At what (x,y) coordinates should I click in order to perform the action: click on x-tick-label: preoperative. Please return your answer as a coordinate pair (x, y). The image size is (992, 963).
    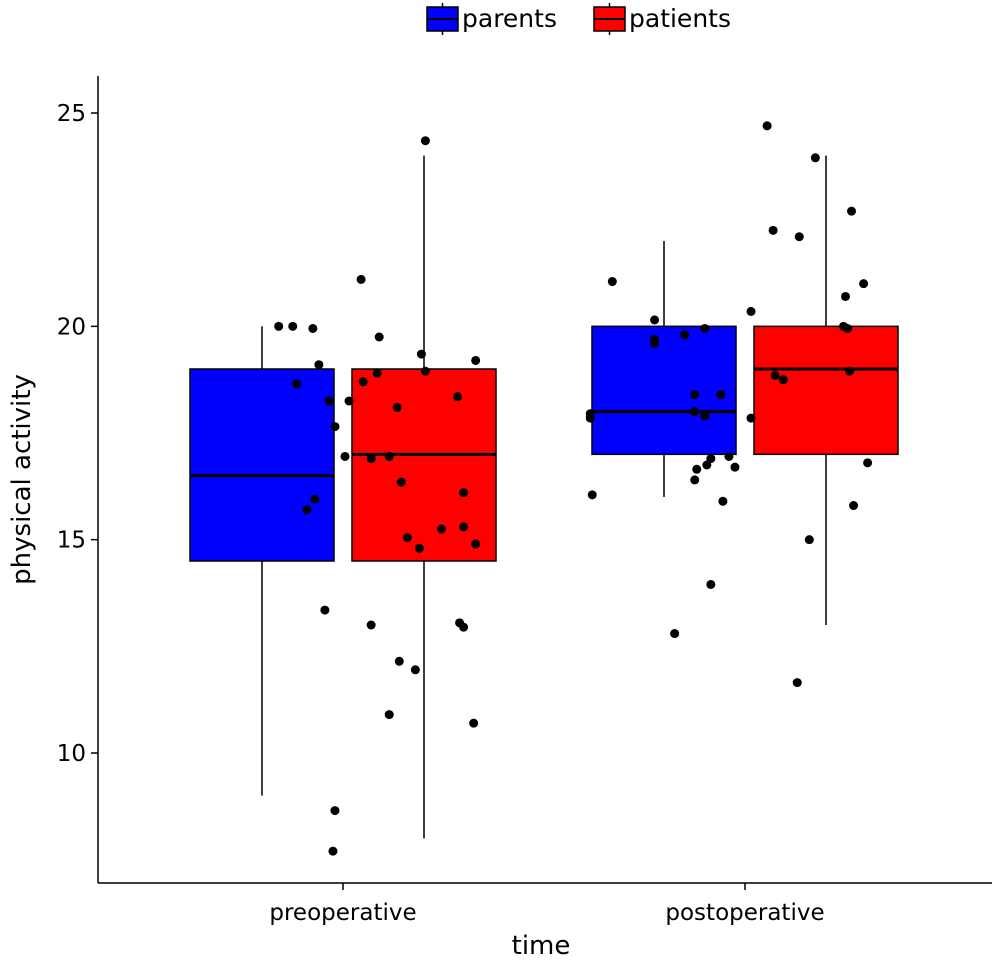
    Looking at the image, I should click on (342, 913).